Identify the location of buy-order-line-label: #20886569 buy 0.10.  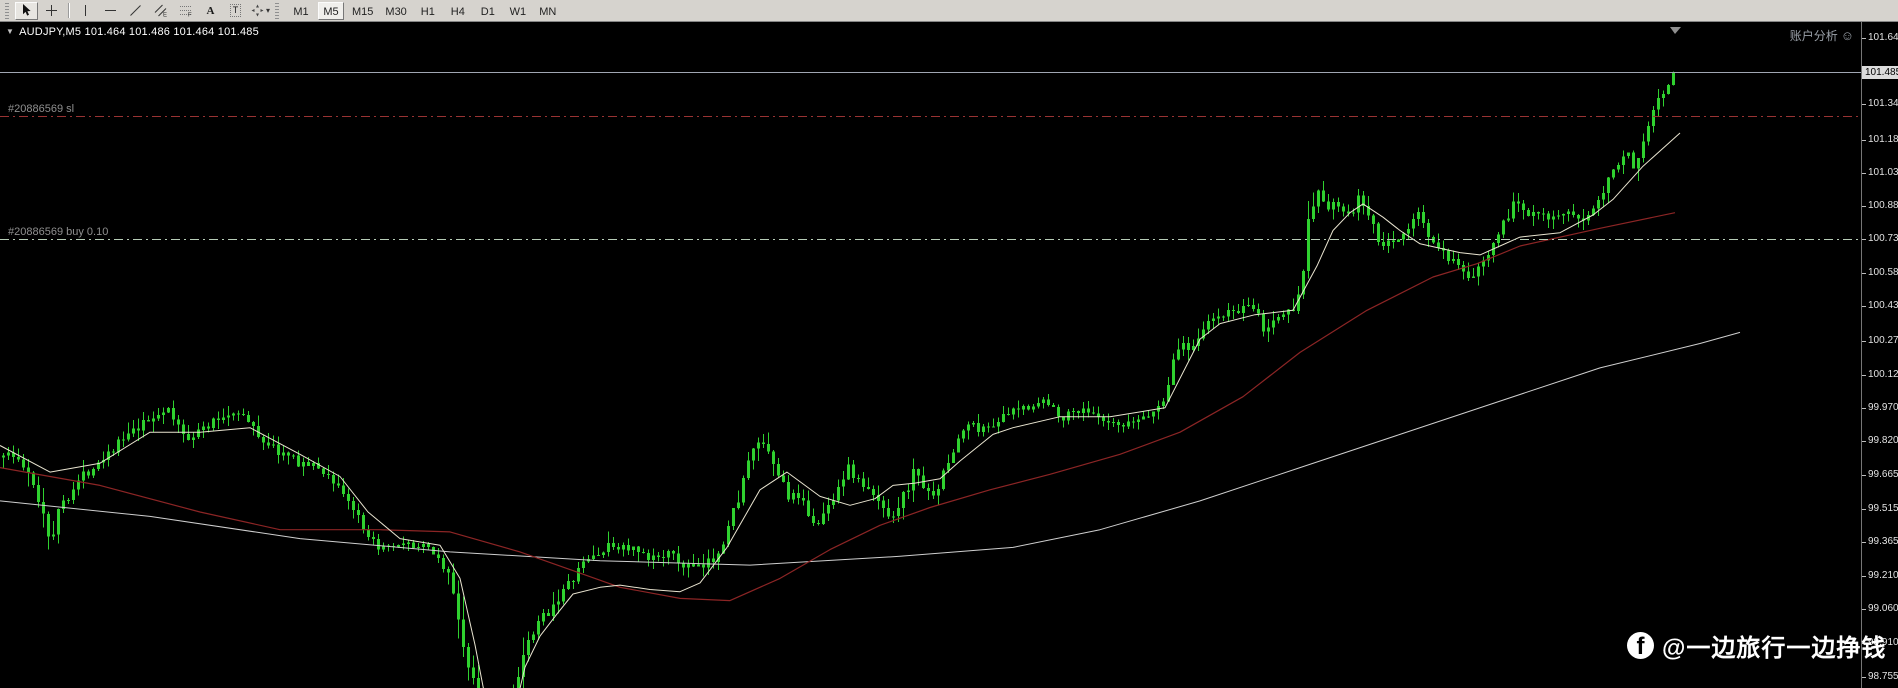
(58, 231).